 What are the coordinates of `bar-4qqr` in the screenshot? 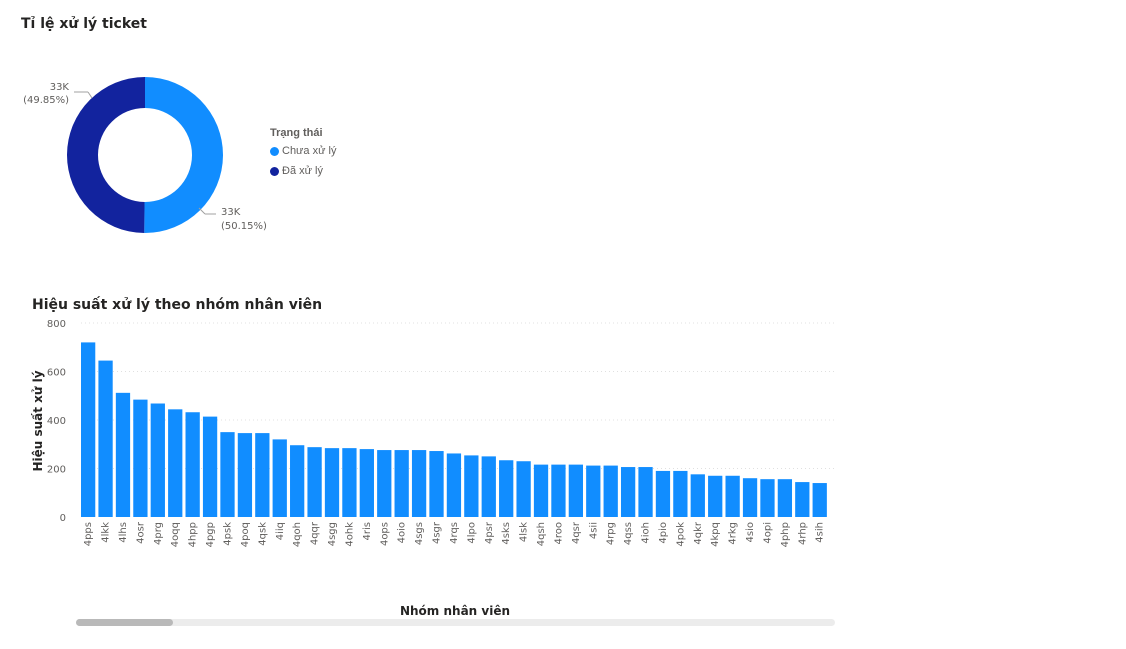 It's located at (314, 482).